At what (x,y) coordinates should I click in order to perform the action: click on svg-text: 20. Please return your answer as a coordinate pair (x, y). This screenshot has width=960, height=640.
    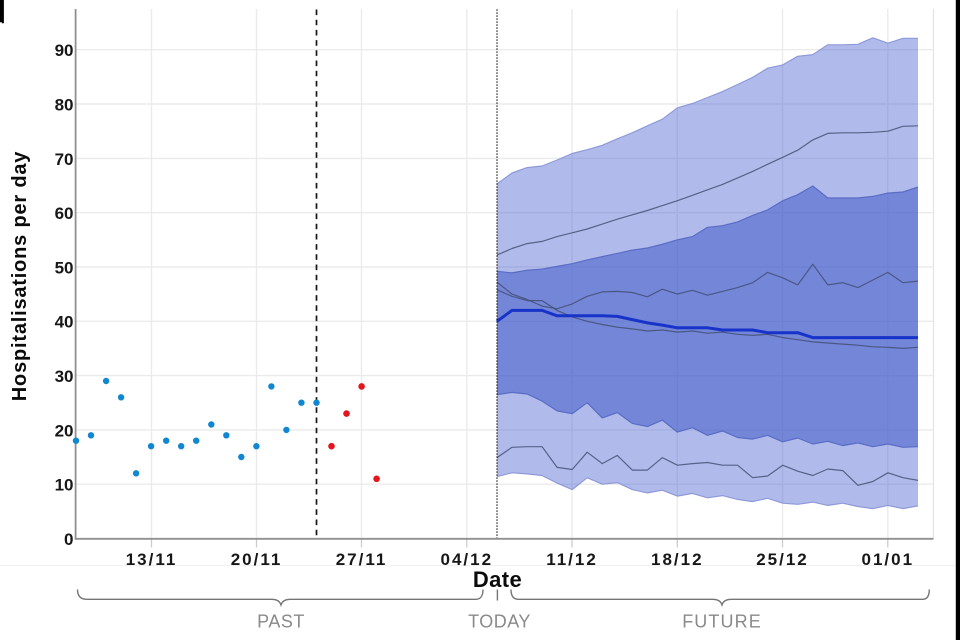
    Looking at the image, I should click on (64, 430).